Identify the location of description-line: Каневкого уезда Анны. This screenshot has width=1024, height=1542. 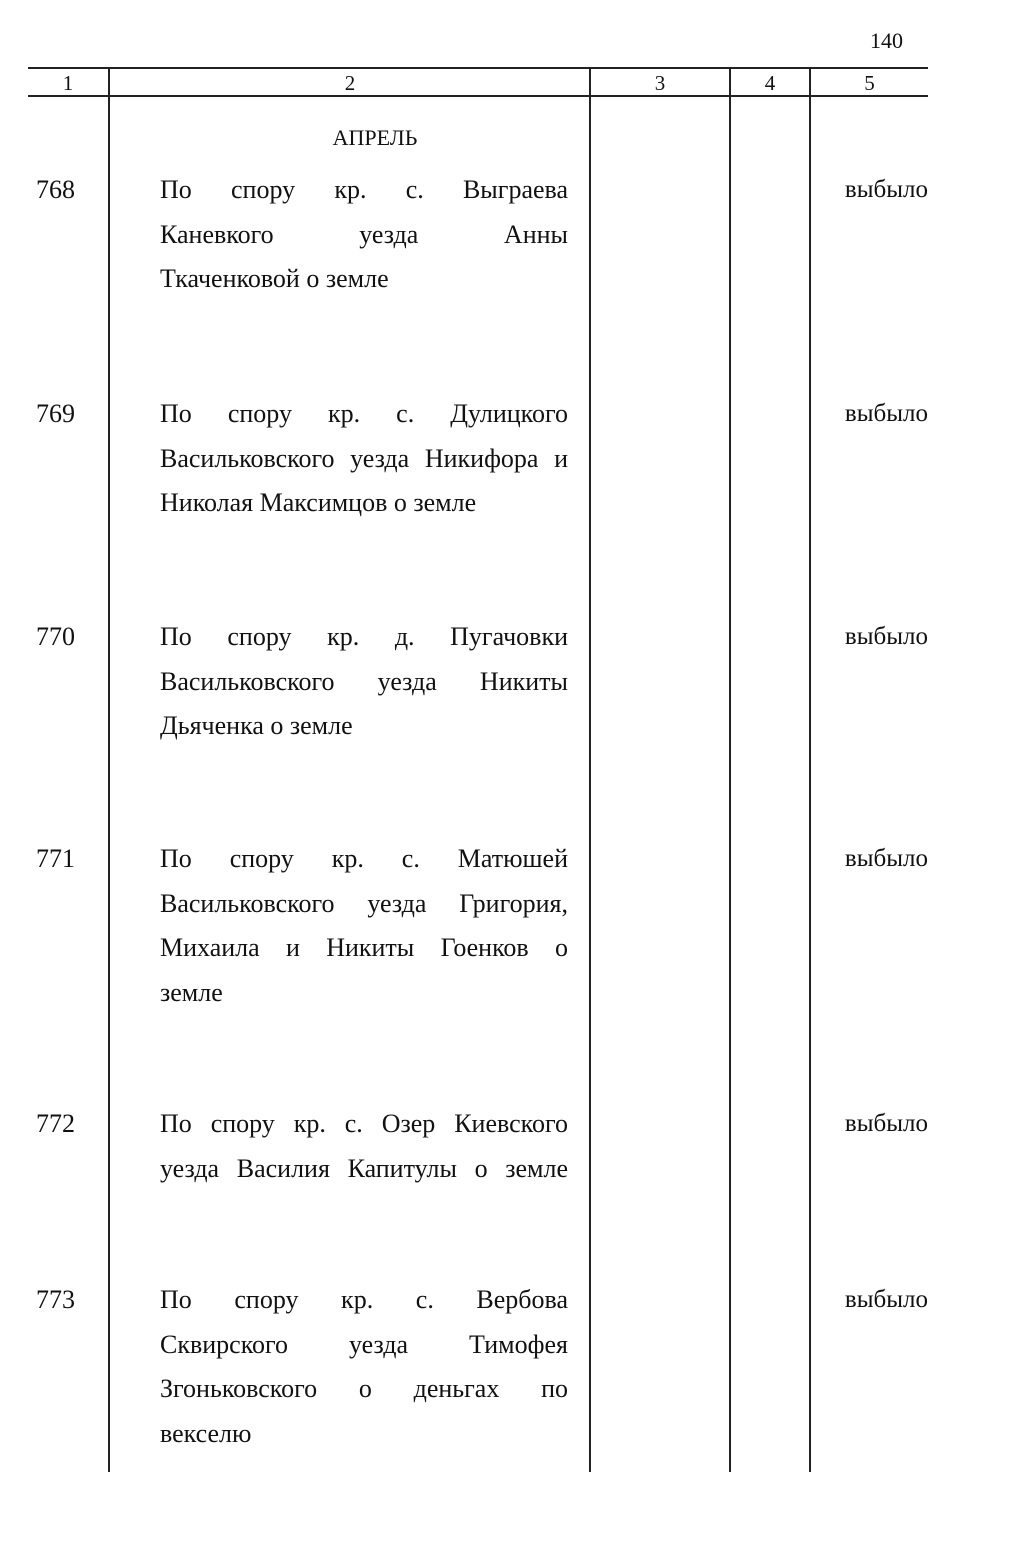
(364, 234).